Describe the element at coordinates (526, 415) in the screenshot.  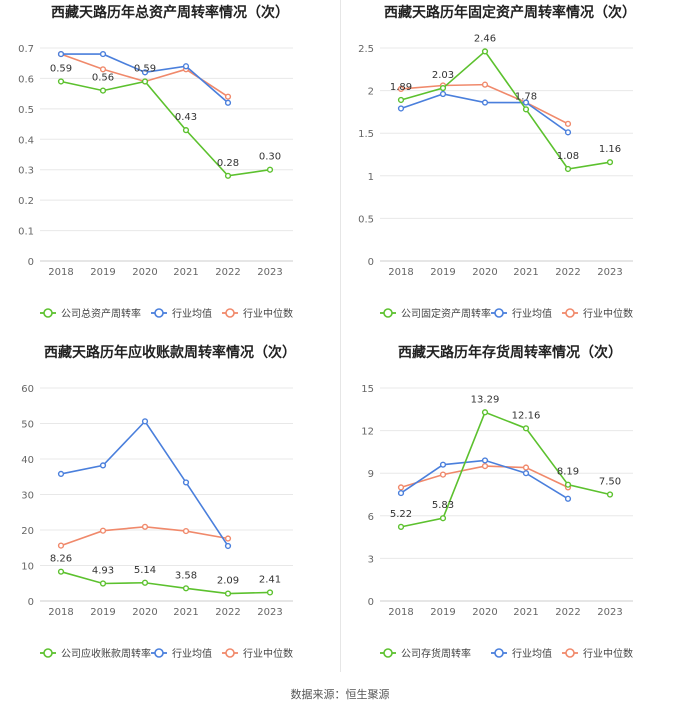
I see `data-label: 12.16` at that location.